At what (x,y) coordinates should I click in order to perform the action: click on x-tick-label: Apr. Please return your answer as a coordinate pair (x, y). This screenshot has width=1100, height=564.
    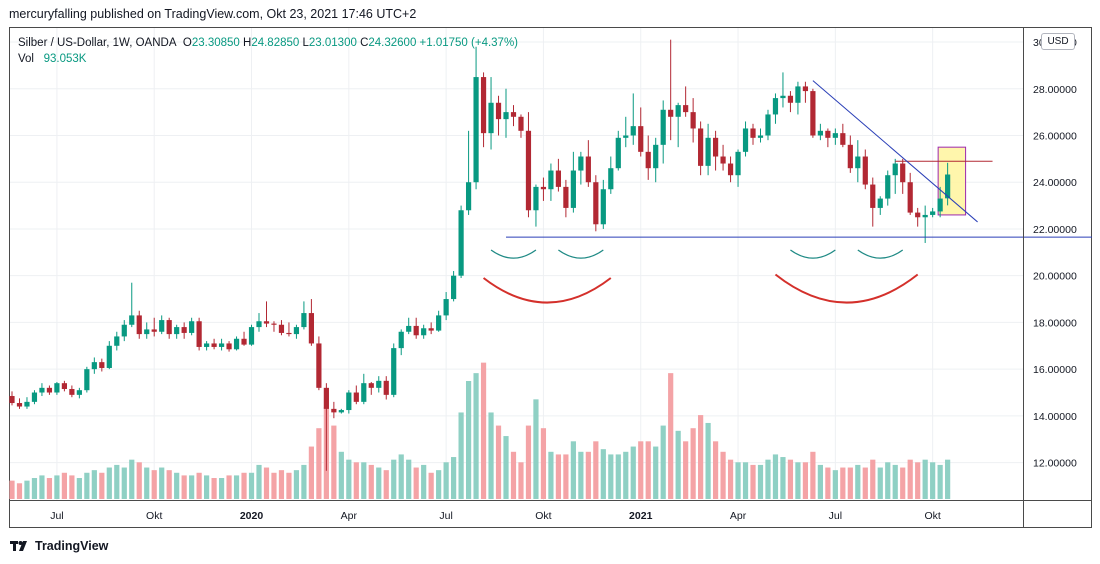
    Looking at the image, I should click on (738, 516).